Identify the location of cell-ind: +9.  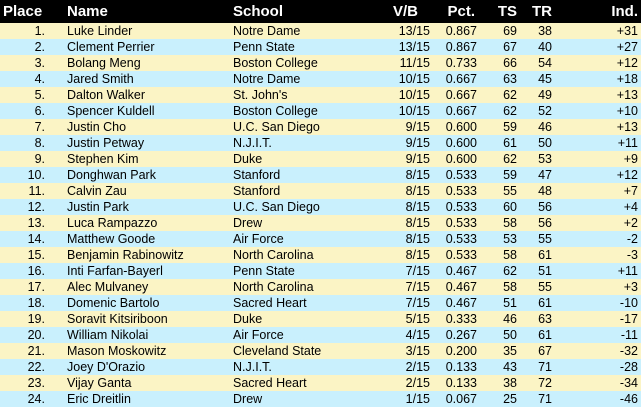
(630, 159).